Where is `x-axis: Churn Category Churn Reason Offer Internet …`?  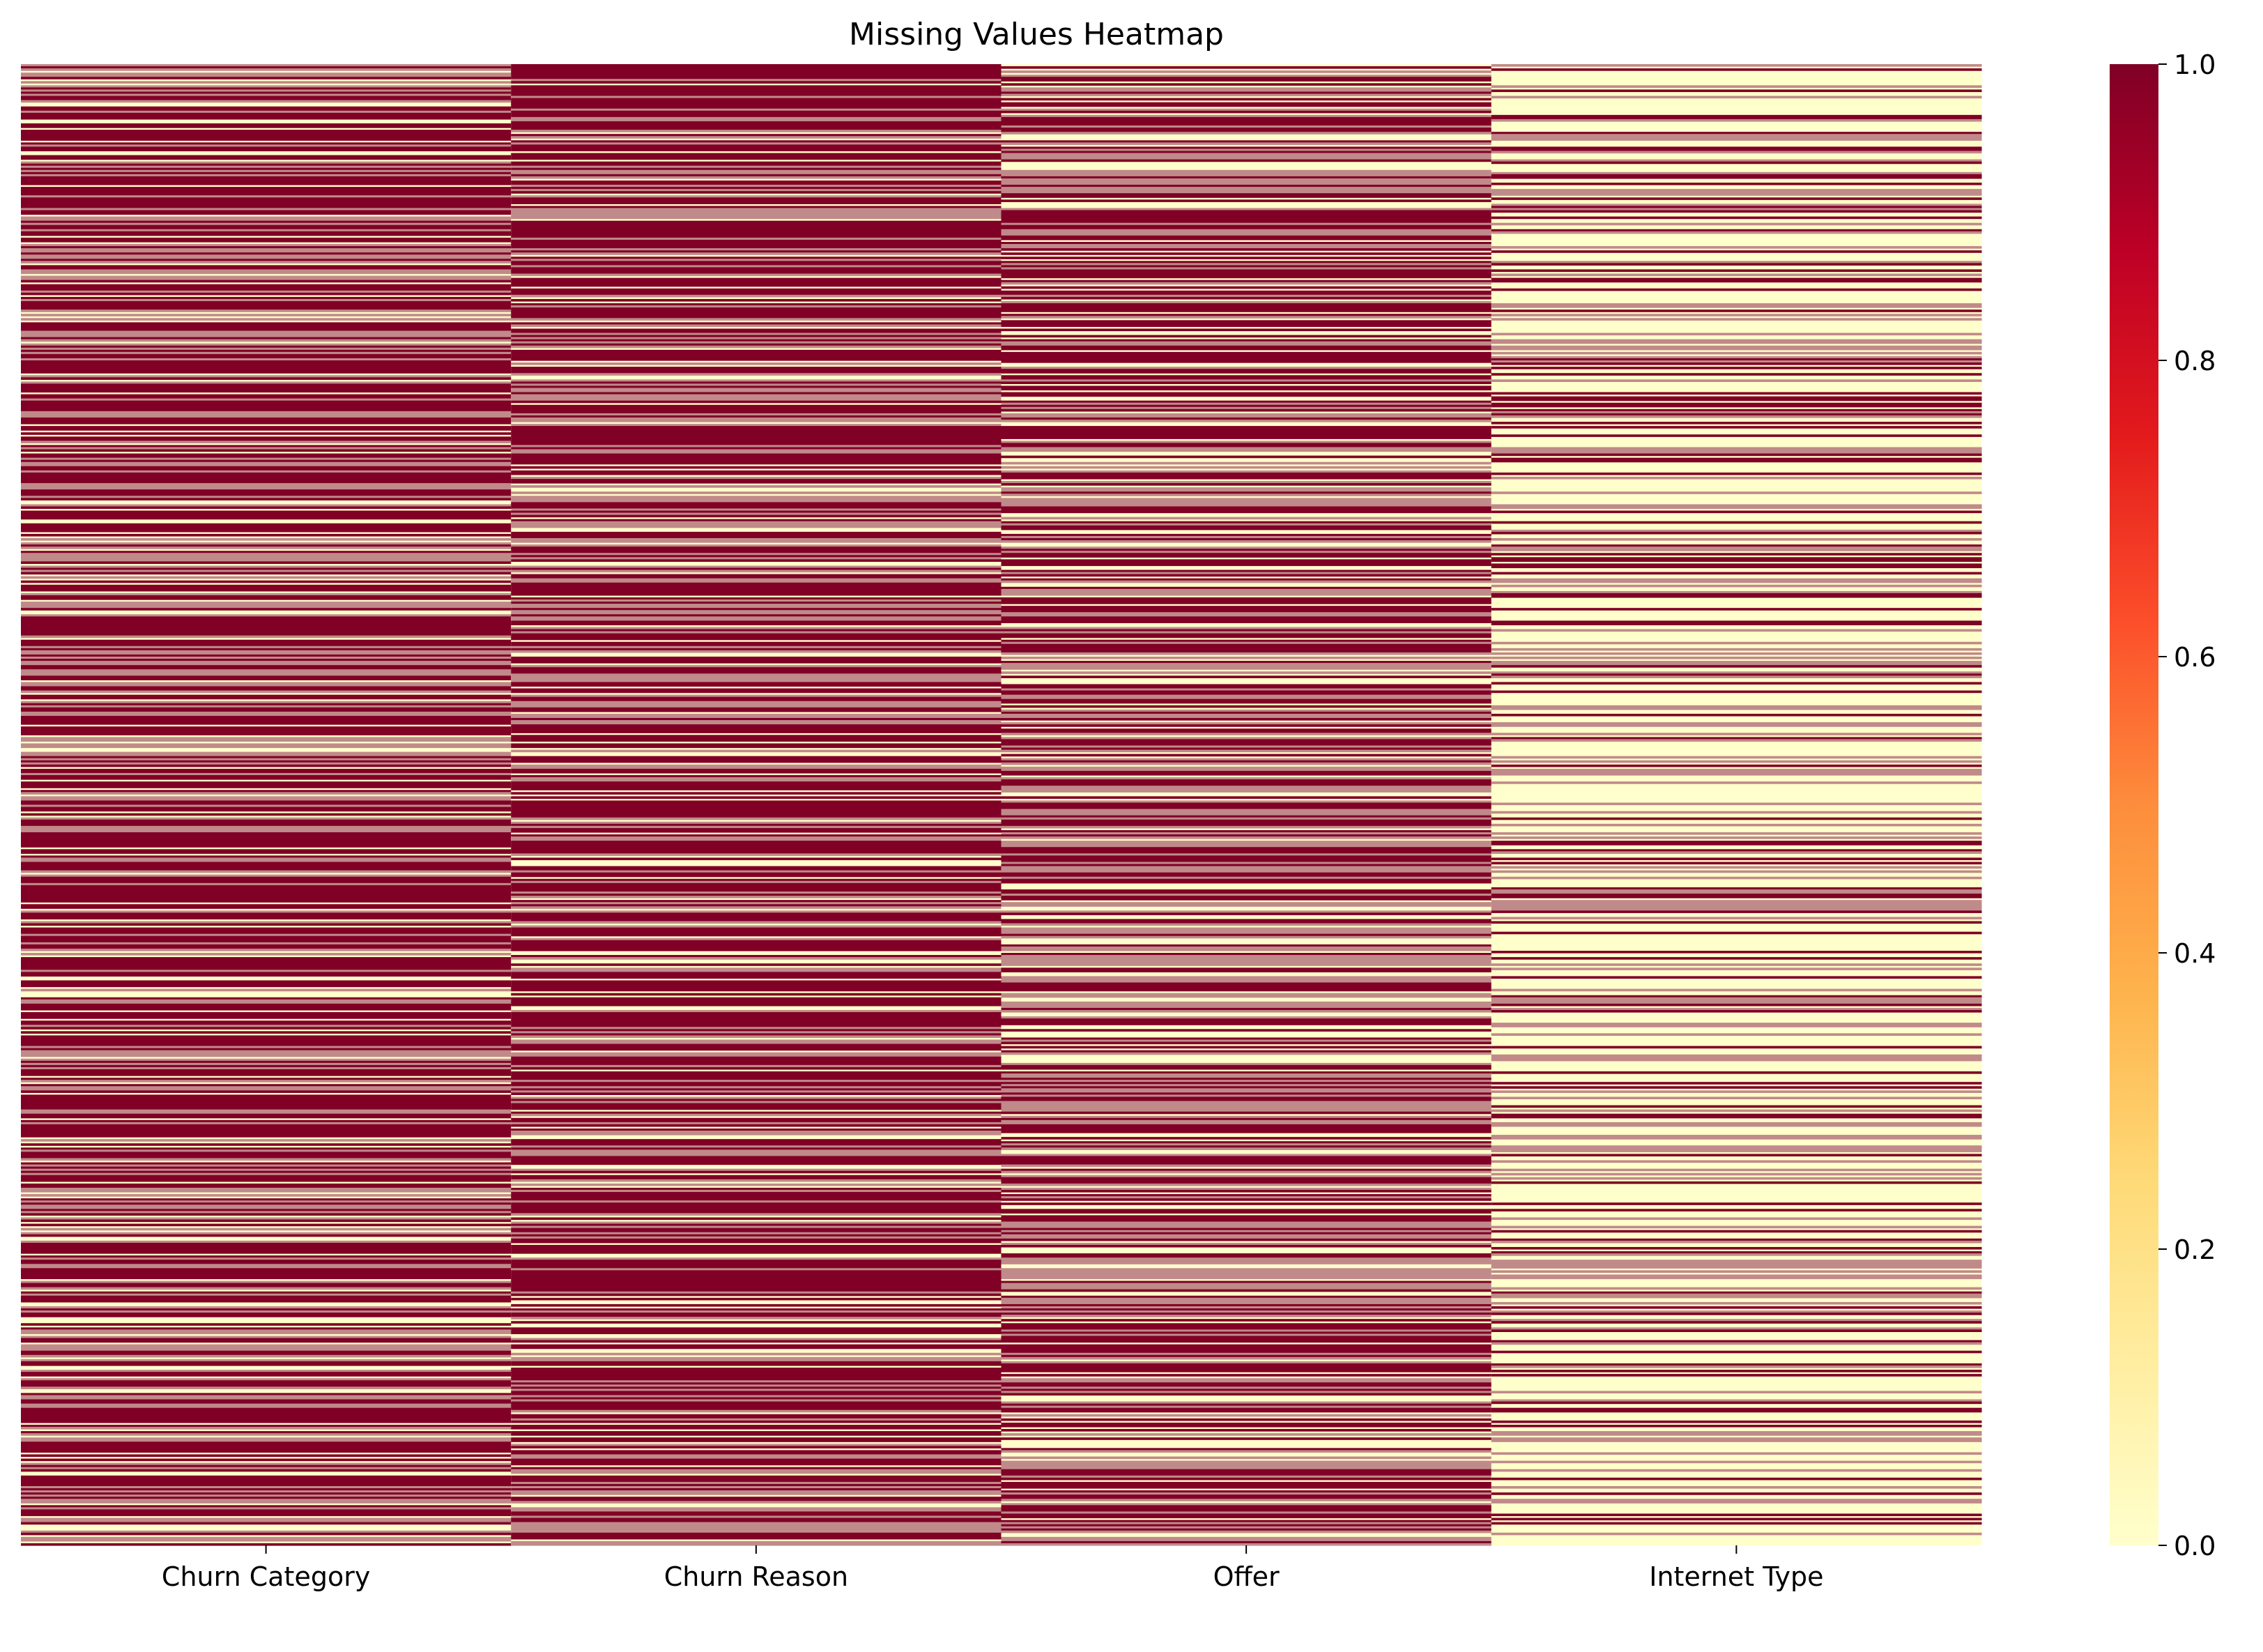
x-axis: Churn Category Churn Reason Offer Internet … is located at coordinates (993, 1568).